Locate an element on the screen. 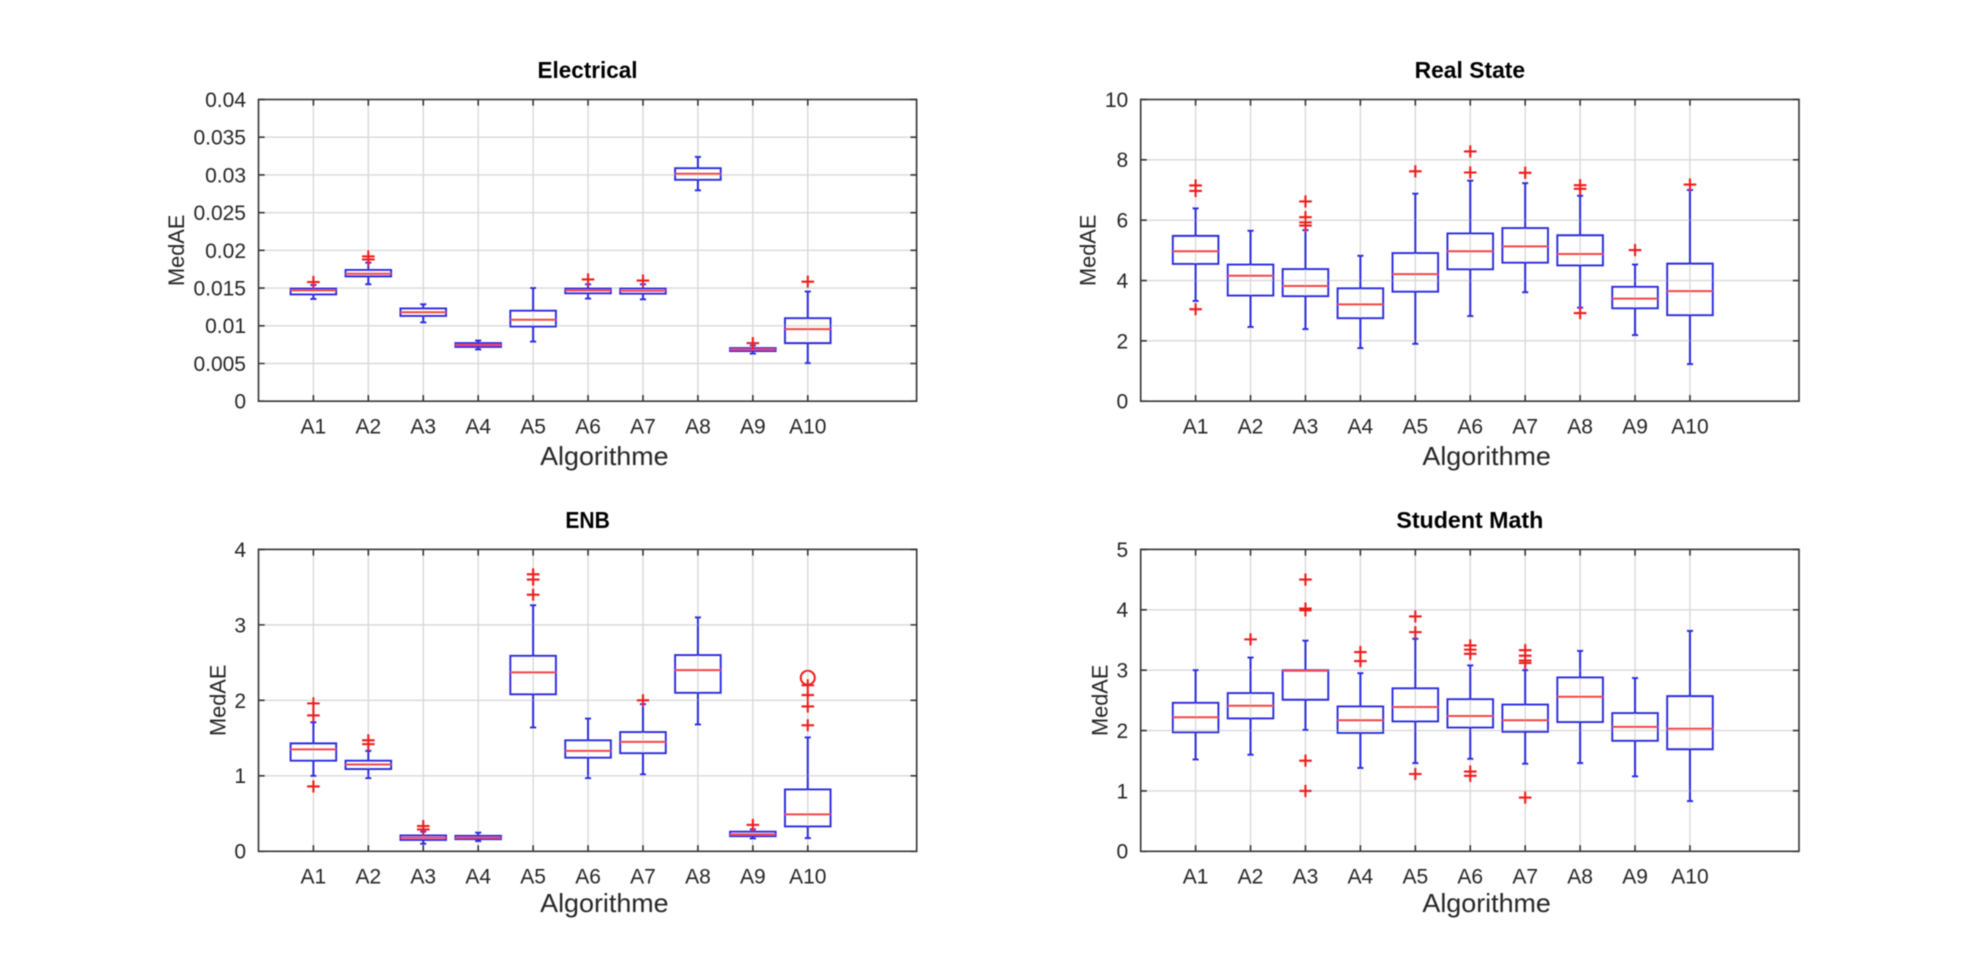  svg-text: Electrical is located at coordinates (588, 70).